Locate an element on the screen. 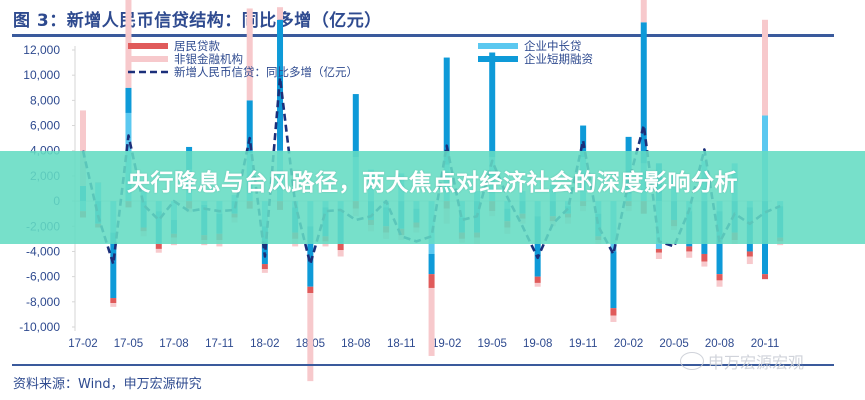  x-tick-label: 17-05 is located at coordinates (128, 344).